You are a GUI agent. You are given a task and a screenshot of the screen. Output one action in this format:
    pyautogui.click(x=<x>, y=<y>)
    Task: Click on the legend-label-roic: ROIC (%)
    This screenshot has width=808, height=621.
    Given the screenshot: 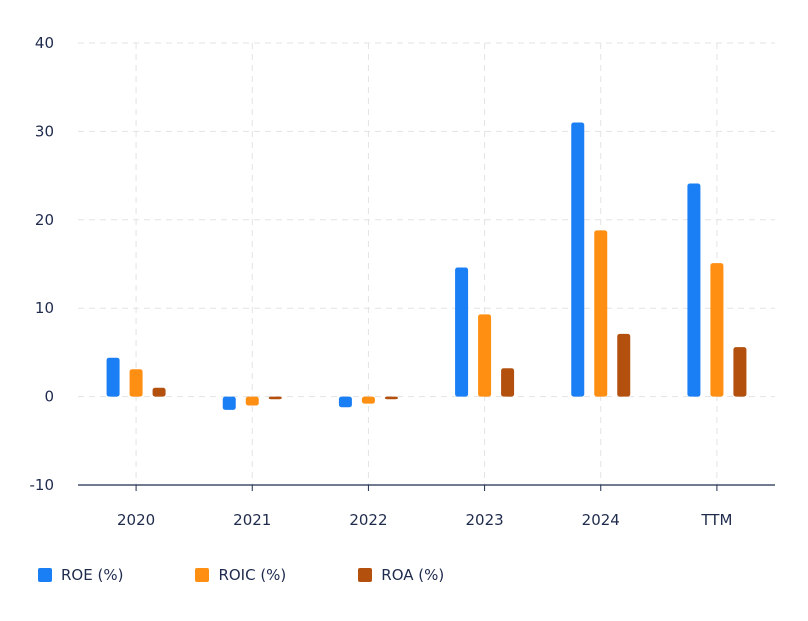 What is the action you would take?
    pyautogui.click(x=252, y=575)
    